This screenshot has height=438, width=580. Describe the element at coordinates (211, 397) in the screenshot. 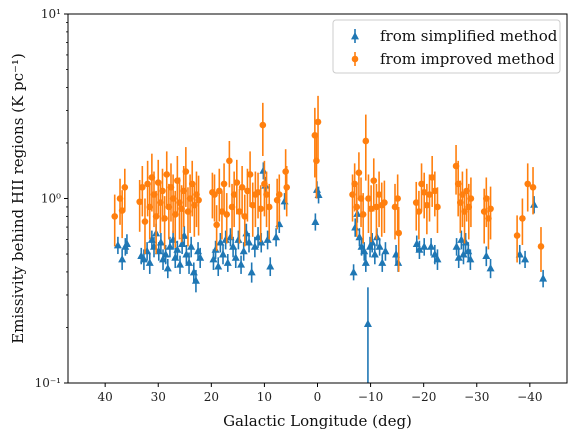

I see `x-tick-label: 20` at that location.